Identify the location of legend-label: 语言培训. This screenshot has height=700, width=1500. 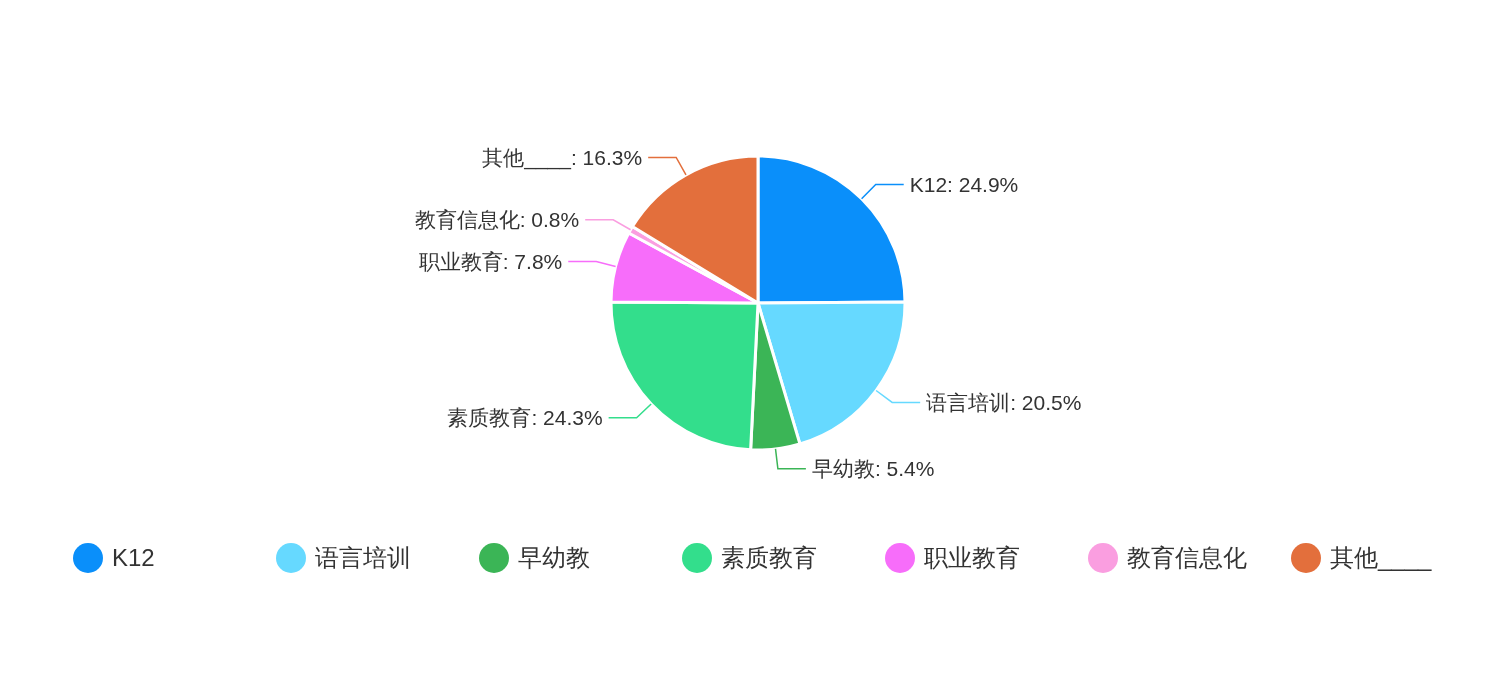
(363, 558).